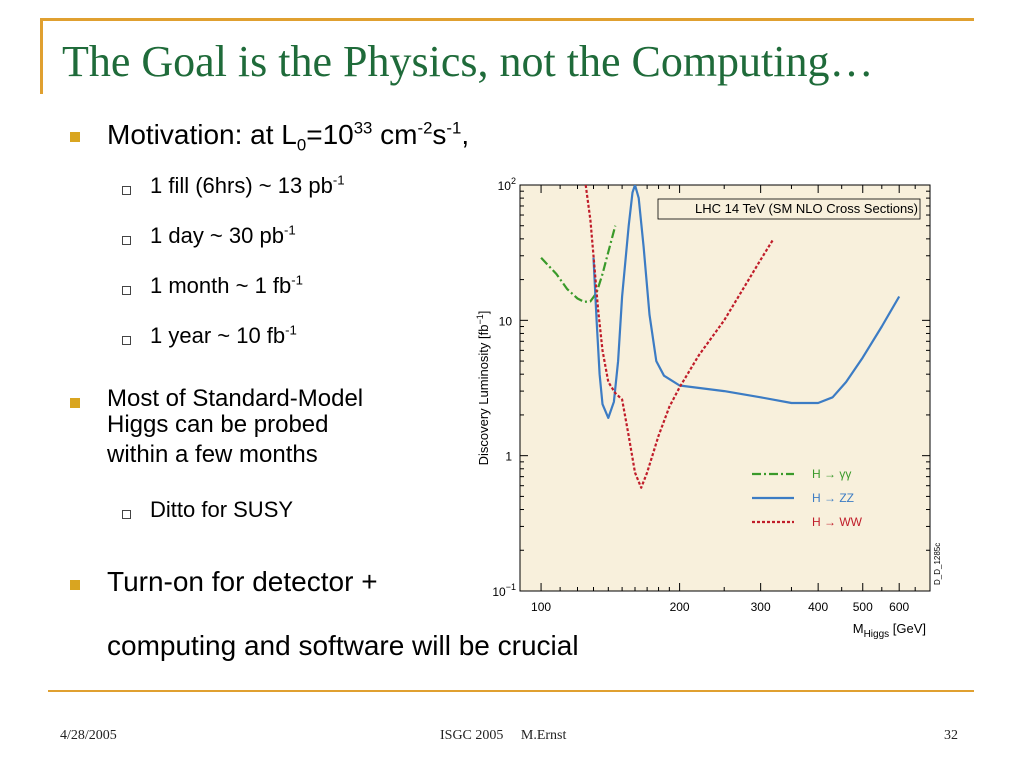 The height and width of the screenshot is (768, 1024). Describe the element at coordinates (907, 628) in the screenshot. I see `x-axis-label-unit: [GeV]` at that location.